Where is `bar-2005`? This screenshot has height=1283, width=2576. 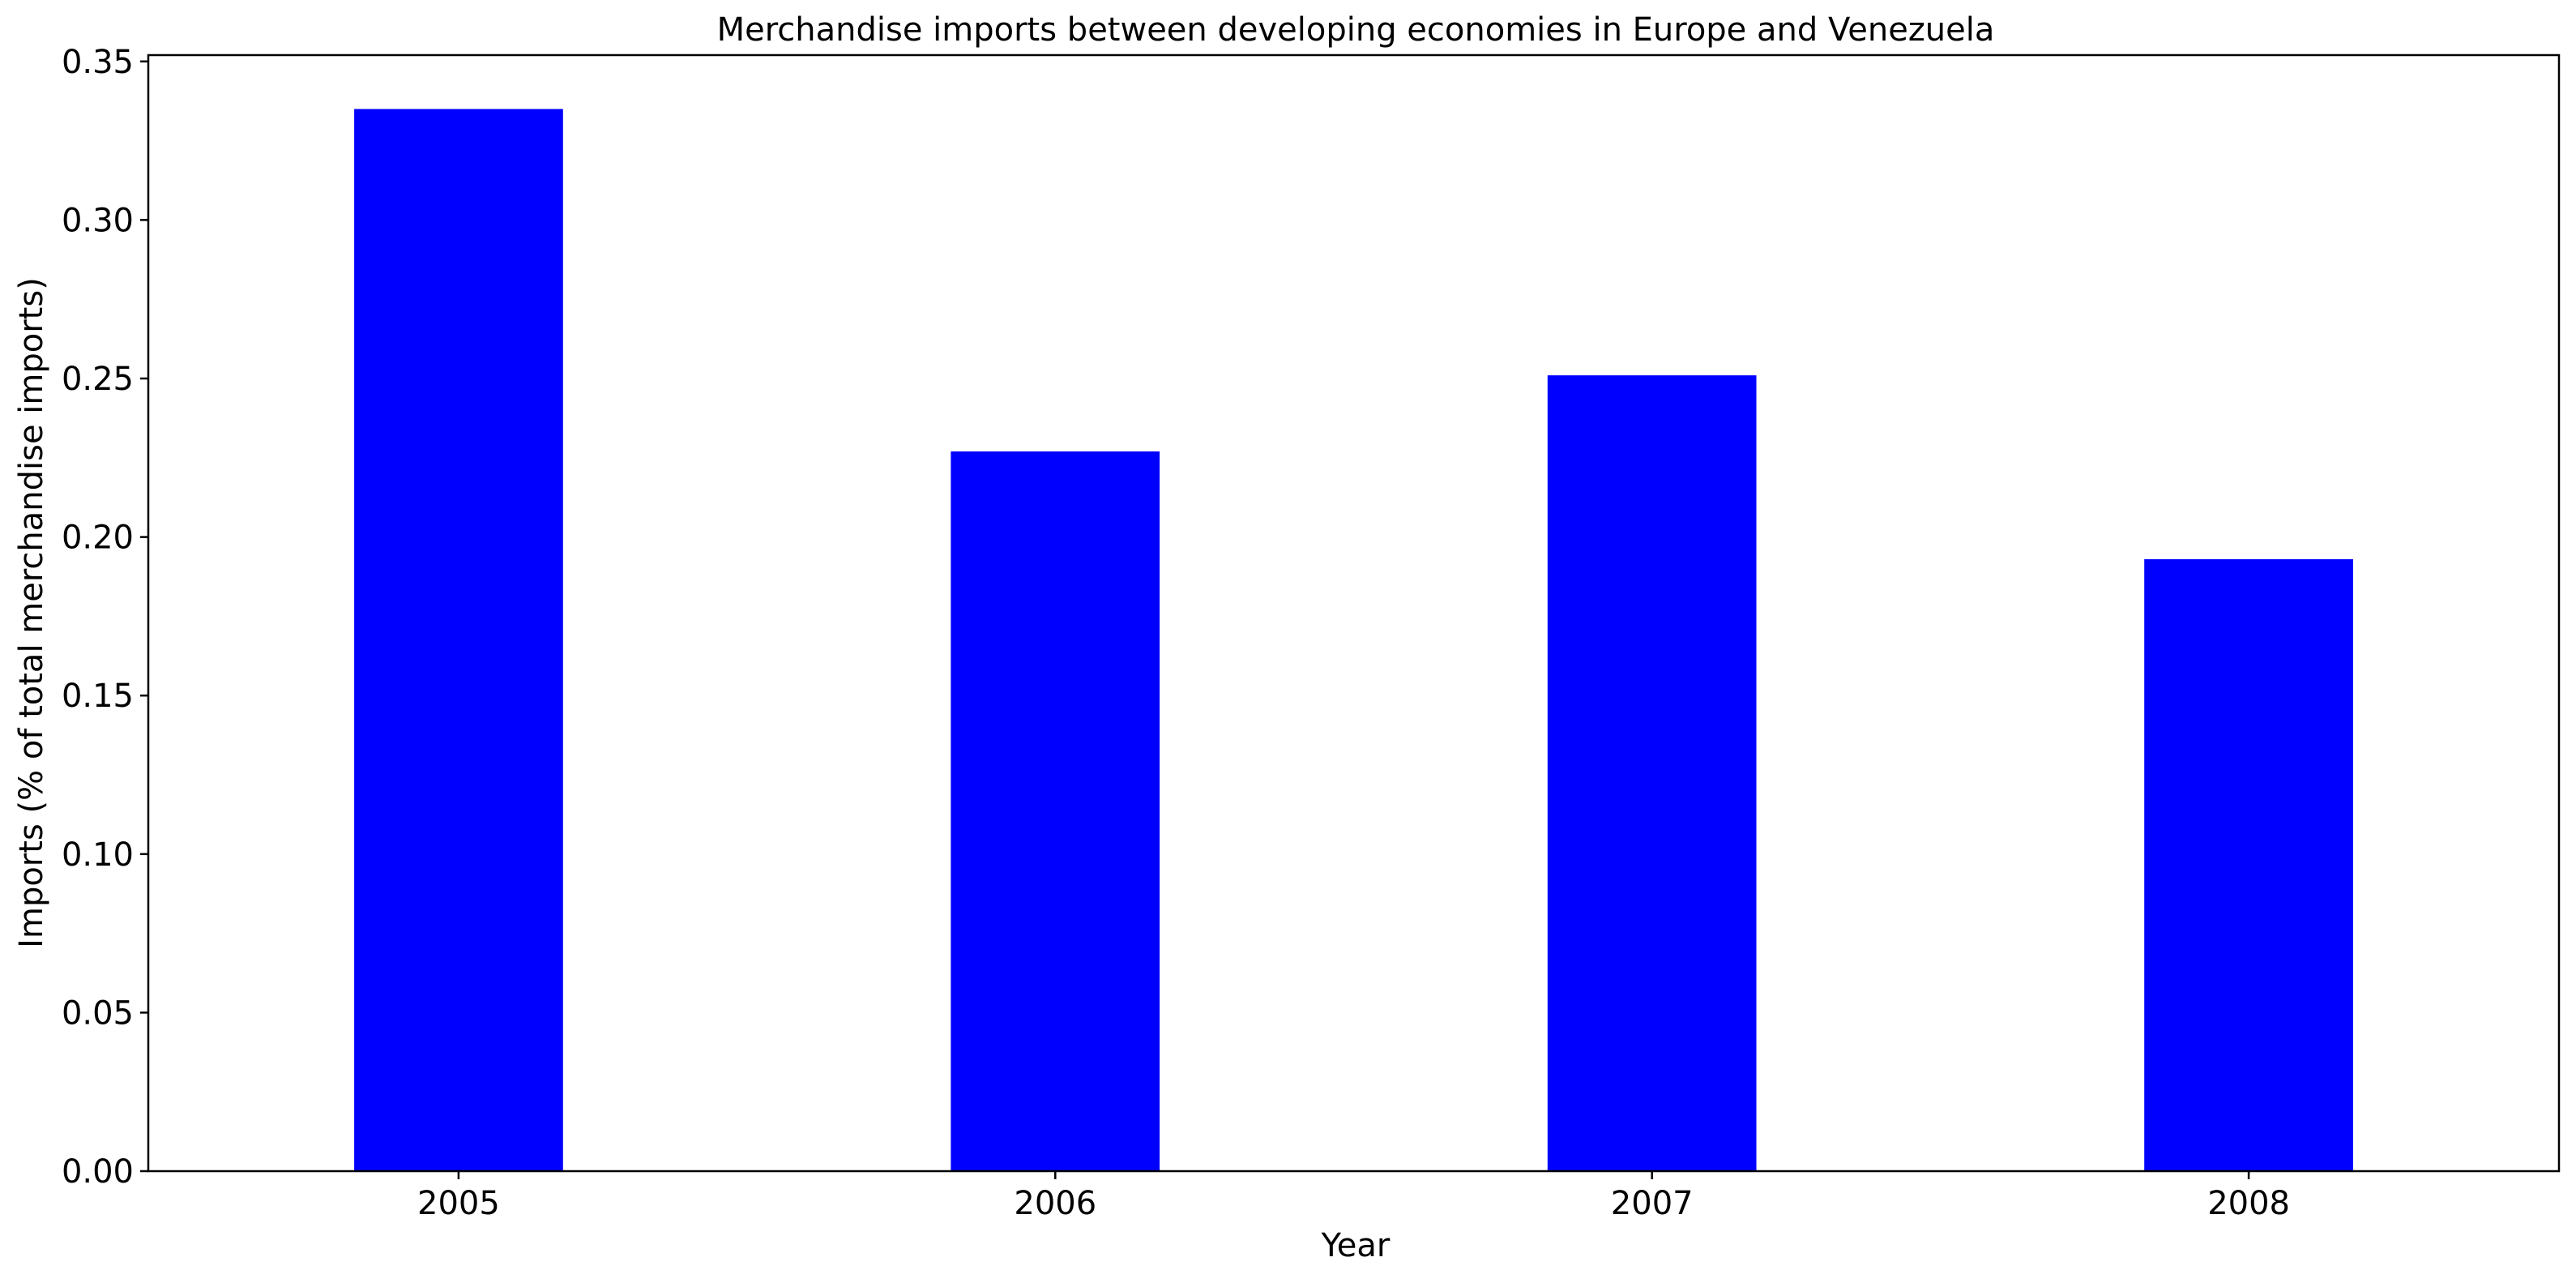
bar-2005 is located at coordinates (458, 640).